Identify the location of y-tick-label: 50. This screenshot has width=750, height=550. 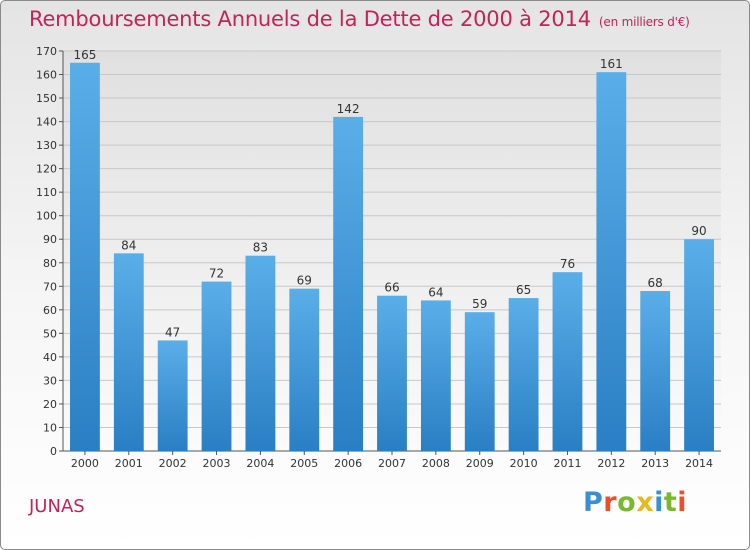
(50, 333).